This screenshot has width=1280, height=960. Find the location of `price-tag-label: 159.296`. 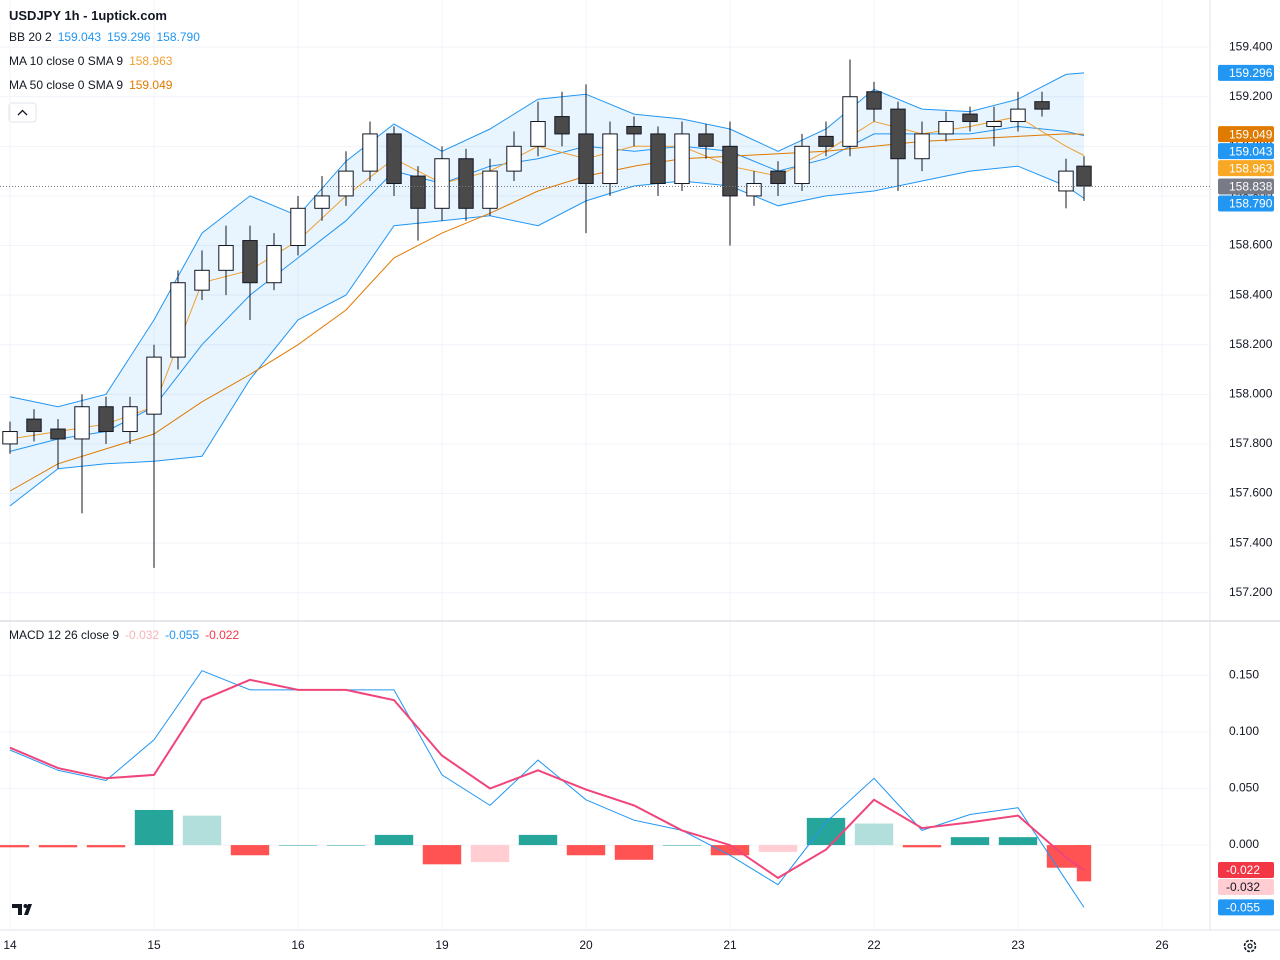

price-tag-label: 159.296 is located at coordinates (1251, 73).